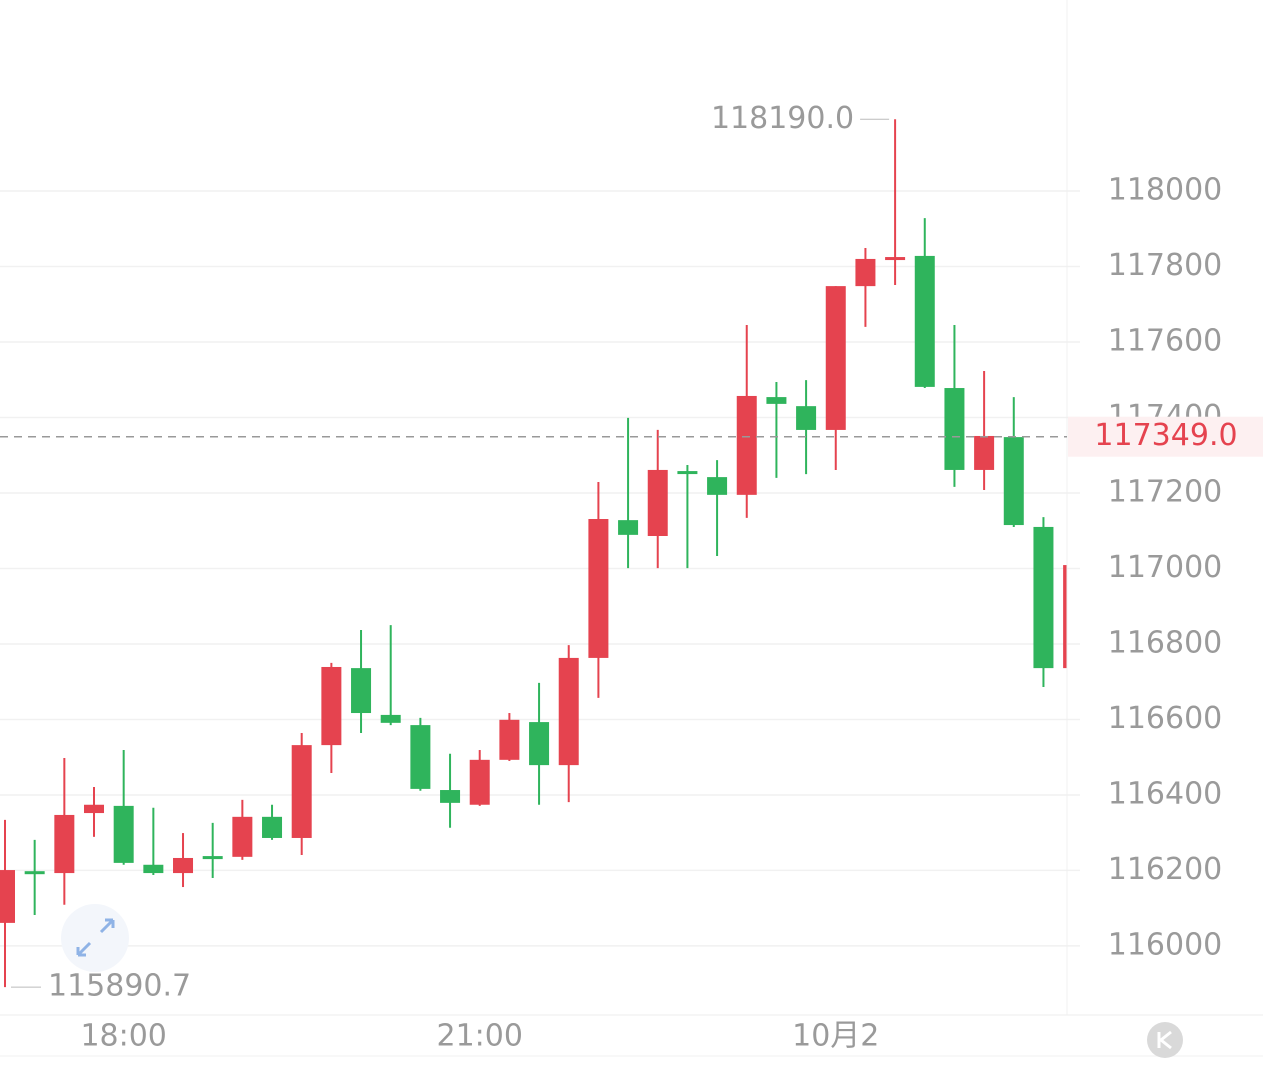  Describe the element at coordinates (835, 1036) in the screenshot. I see `x-tick-label: 10月2` at that location.